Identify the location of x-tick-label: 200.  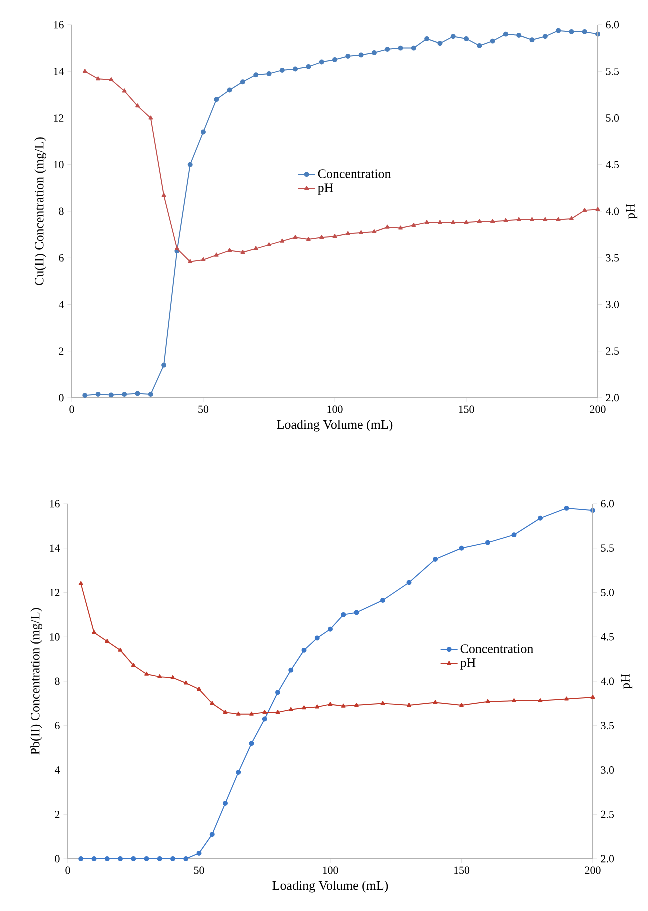
(598, 410).